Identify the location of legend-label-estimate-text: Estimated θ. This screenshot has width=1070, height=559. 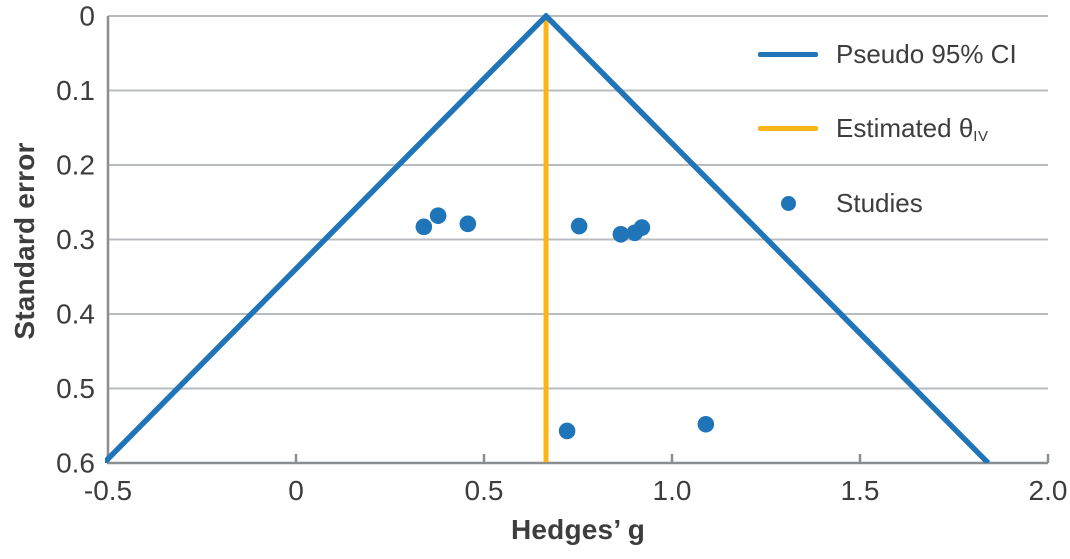
(905, 127).